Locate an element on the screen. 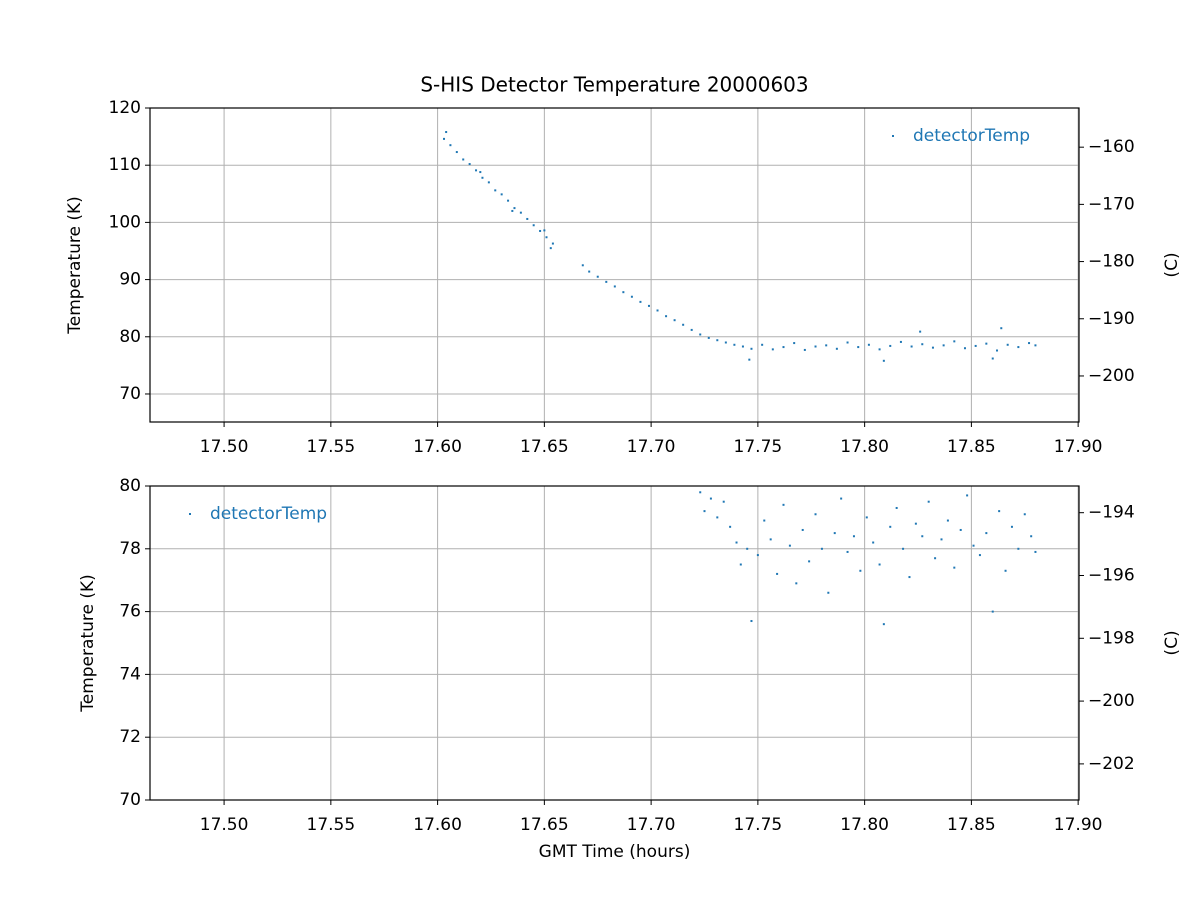 The width and height of the screenshot is (1200, 900). x-tick-label: 17.65 is located at coordinates (544, 825).